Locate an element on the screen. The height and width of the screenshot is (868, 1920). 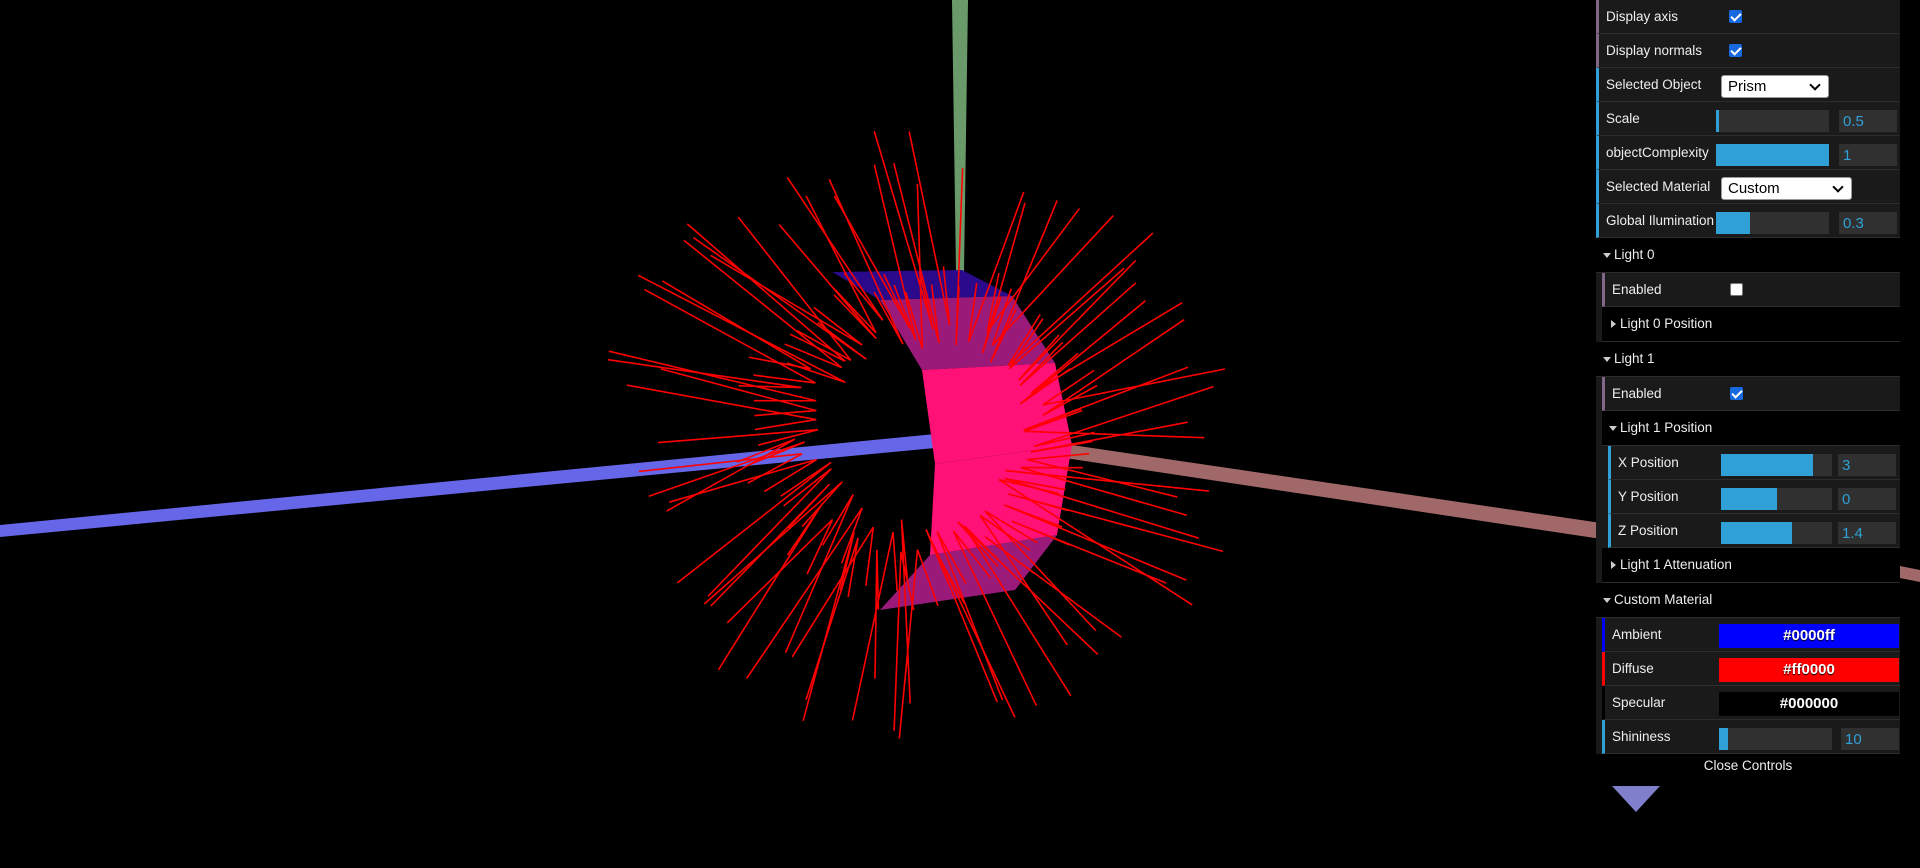
light1-y-label: Y Position is located at coordinates (1648, 496).